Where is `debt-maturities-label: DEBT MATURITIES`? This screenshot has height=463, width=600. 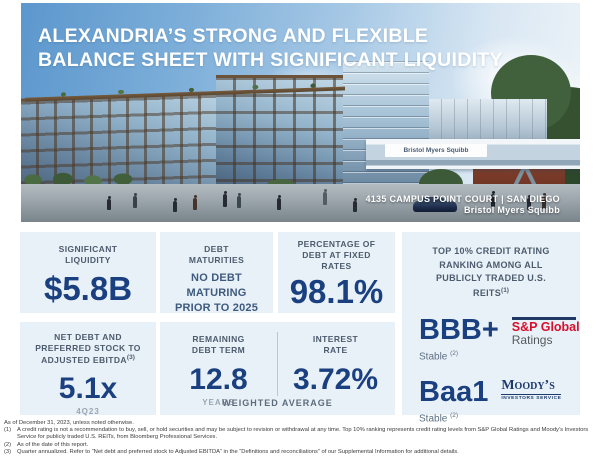
debt-maturities-label: DEBT MATURITIES is located at coordinates (216, 255).